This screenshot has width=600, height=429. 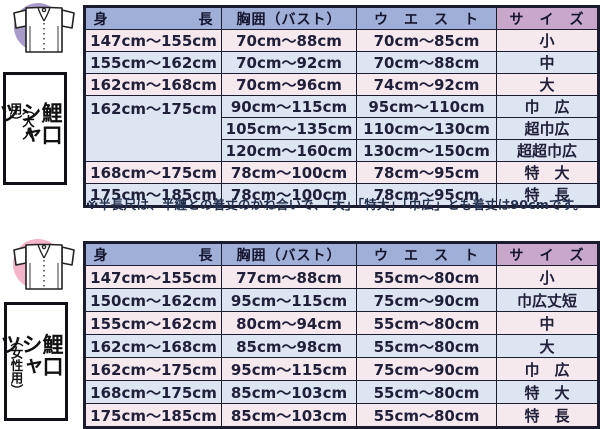 I want to click on waist-cell: 130cm～150cm, so click(x=426, y=150).